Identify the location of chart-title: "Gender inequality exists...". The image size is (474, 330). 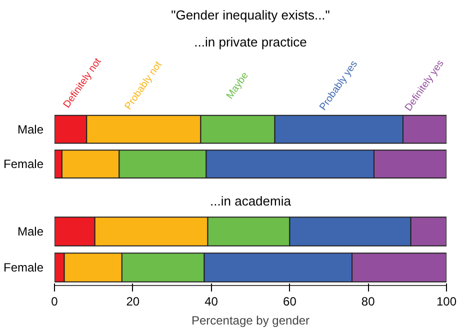
(250, 15).